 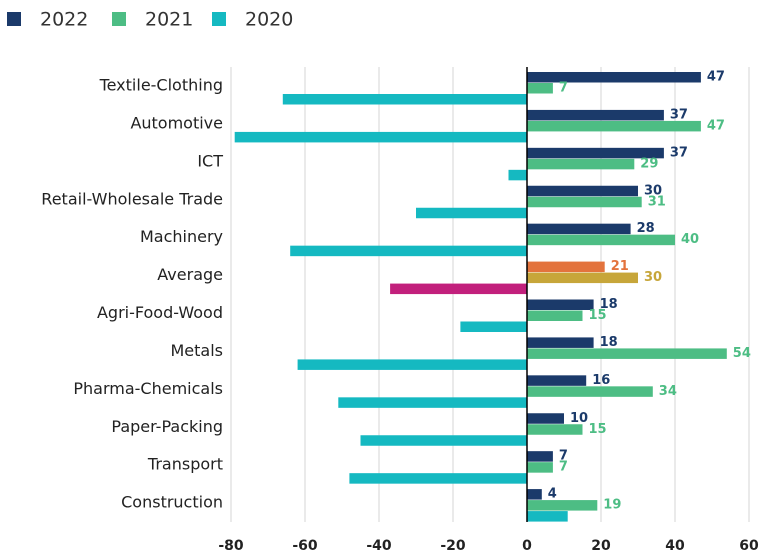 What do you see at coordinates (646, 228) in the screenshot?
I see `data-label: 28` at bounding box center [646, 228].